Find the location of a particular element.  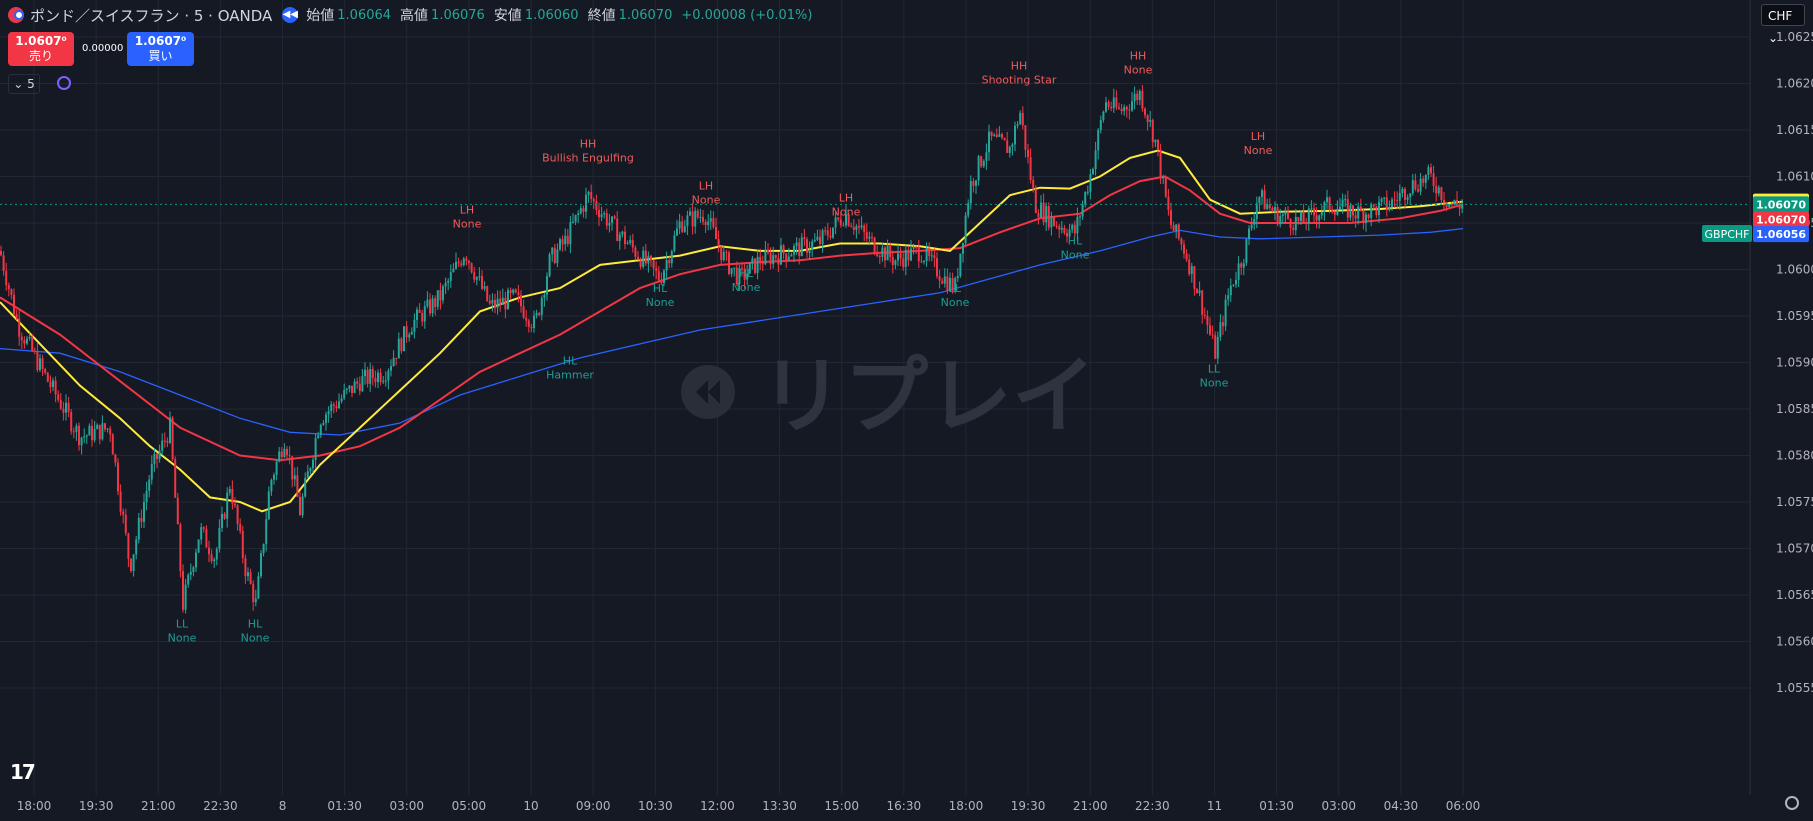

x-tick-label: 22:30 is located at coordinates (1152, 806).